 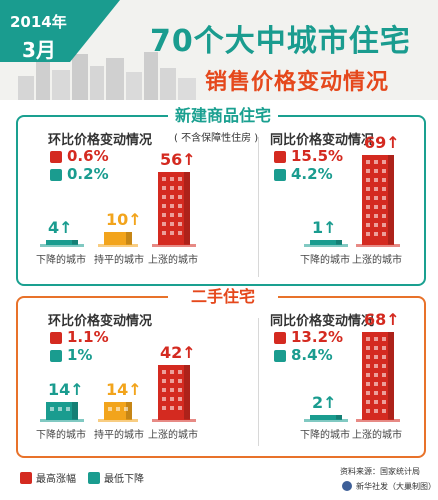 What do you see at coordinates (312, 174) in the screenshot?
I see `lowest-drop-value: 4.2%` at bounding box center [312, 174].